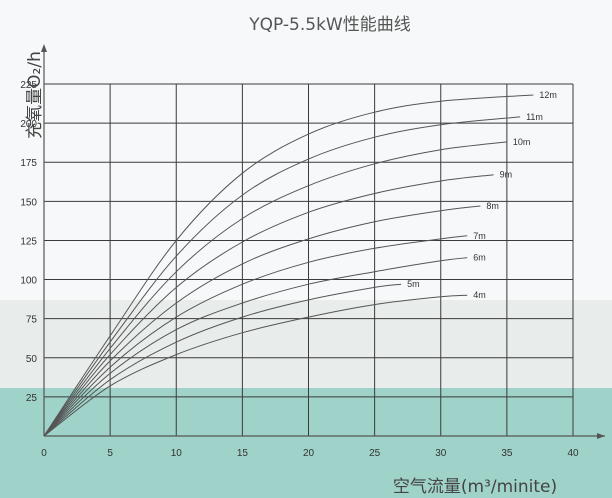  What do you see at coordinates (28, 241) in the screenshot?
I see `y-tick-label-125: 125` at bounding box center [28, 241].